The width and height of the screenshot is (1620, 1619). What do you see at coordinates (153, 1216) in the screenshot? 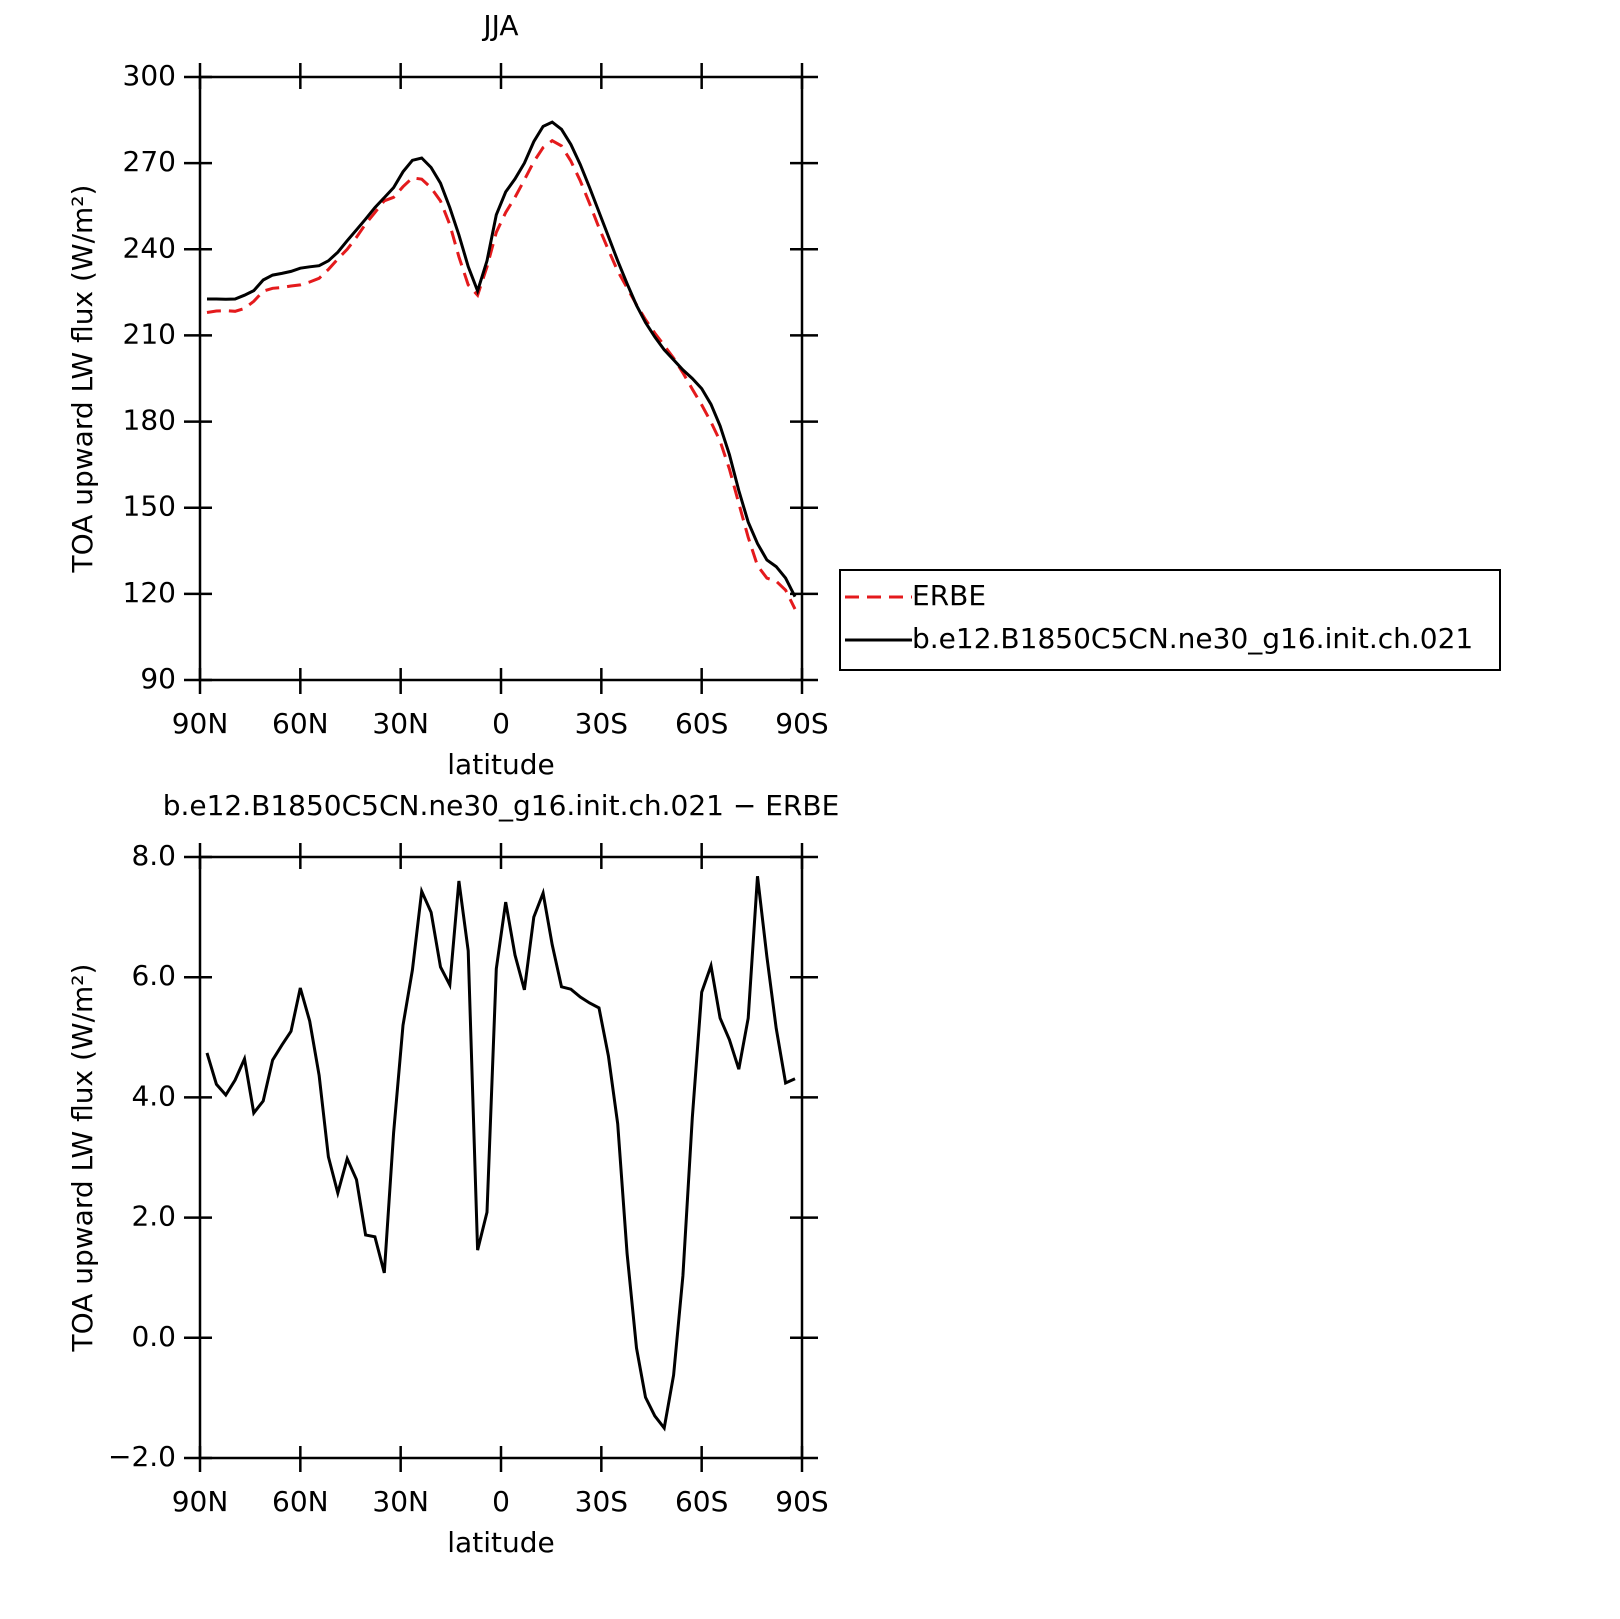
I see `y-tick-label: 2.0` at bounding box center [153, 1216].